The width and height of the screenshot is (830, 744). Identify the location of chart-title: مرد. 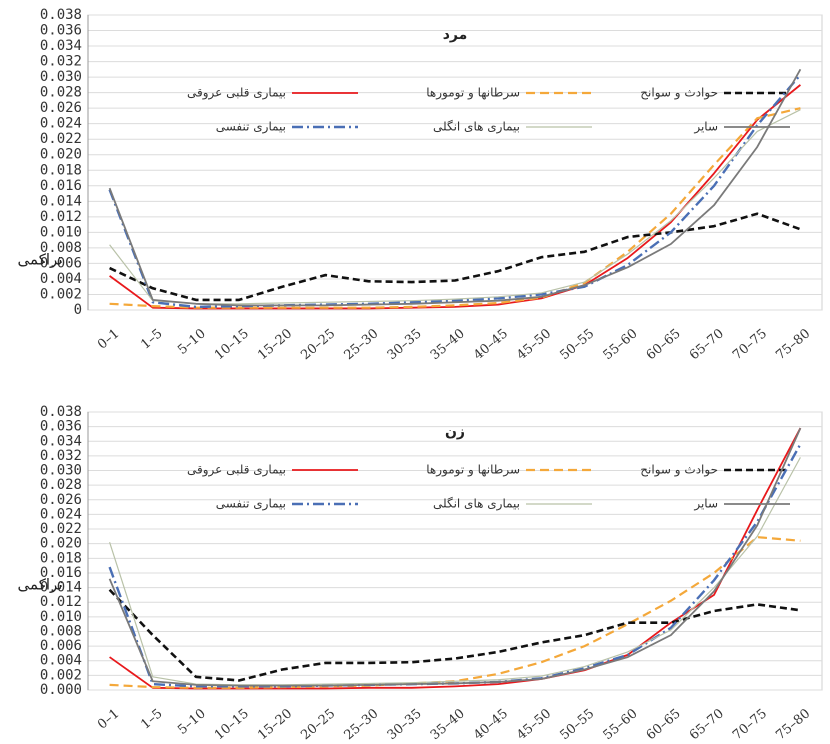
(455, 35).